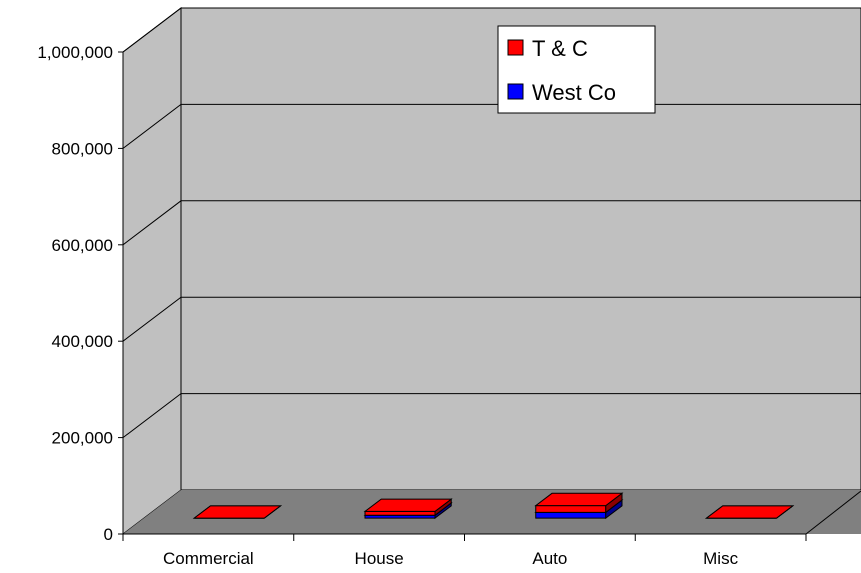  I want to click on legend-box, so click(576, 69).